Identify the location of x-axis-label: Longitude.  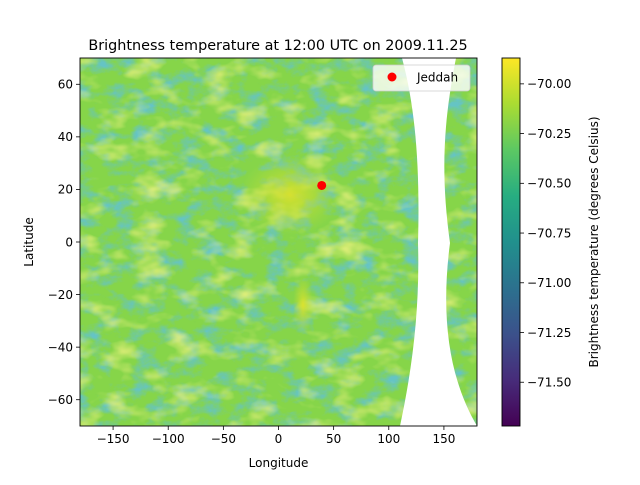
(279, 463).